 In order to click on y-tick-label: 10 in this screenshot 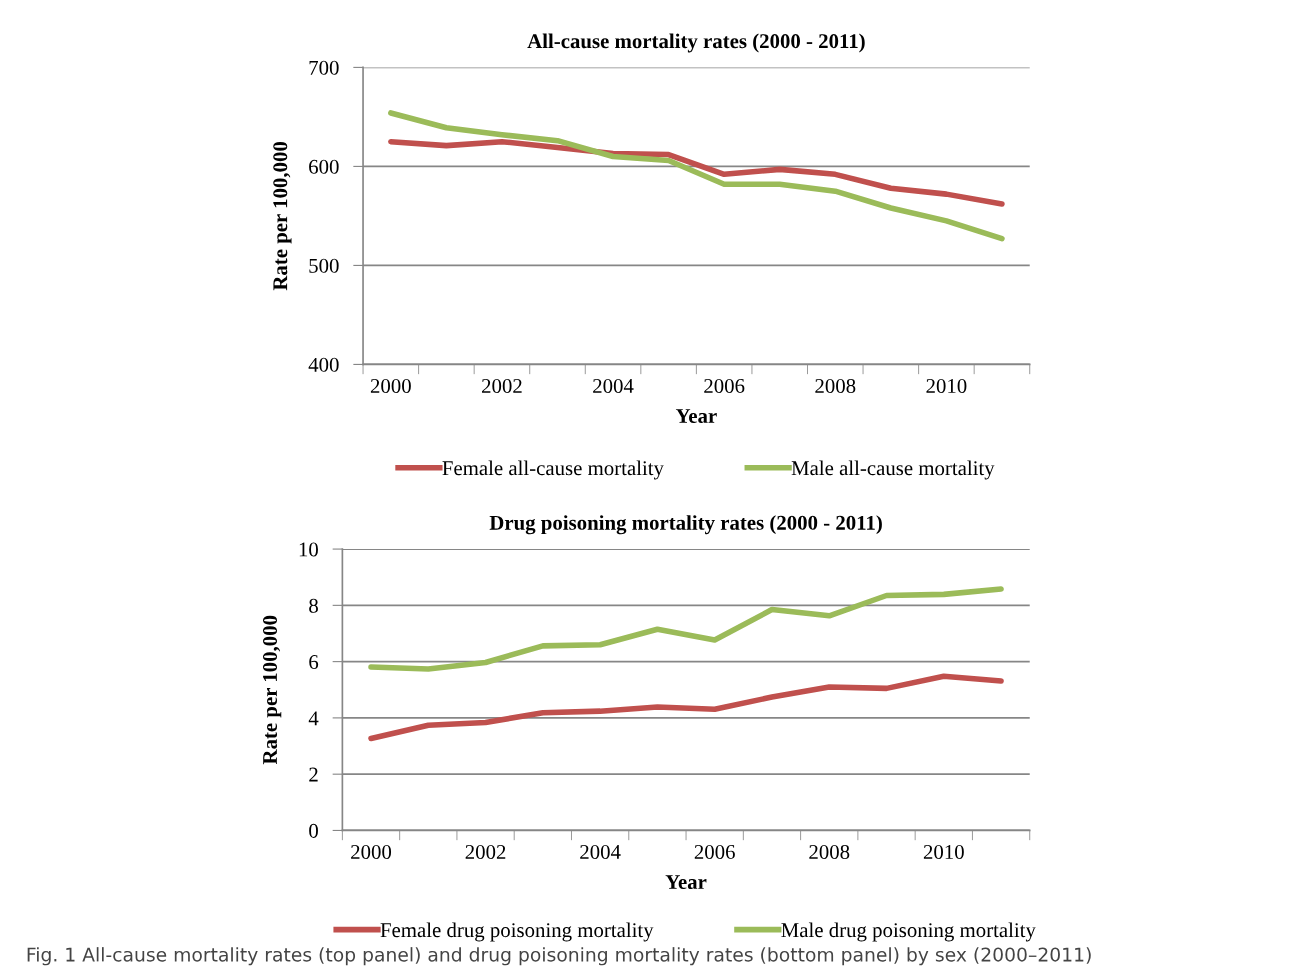, I will do `click(308, 549)`.